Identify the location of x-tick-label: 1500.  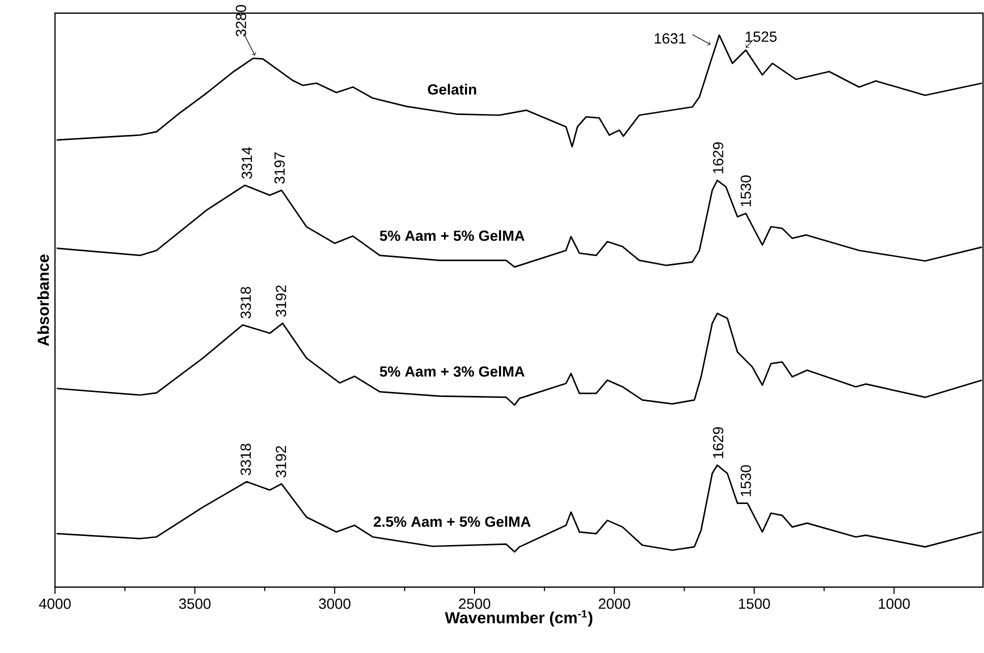
(754, 603).